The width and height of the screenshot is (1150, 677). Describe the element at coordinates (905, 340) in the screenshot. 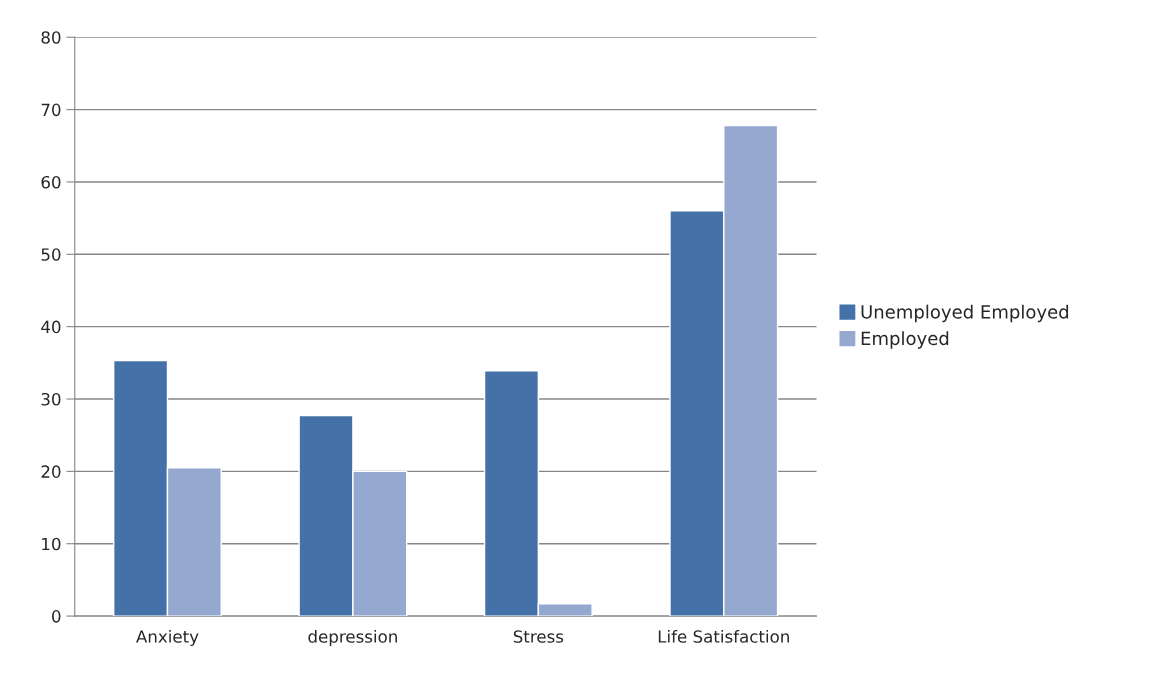

I see `legend-label: Employed` at that location.